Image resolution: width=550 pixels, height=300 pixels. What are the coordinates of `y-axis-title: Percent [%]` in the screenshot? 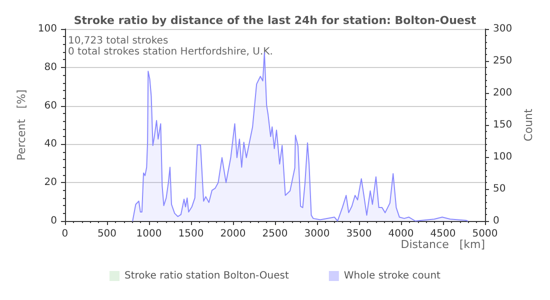 It's located at (21, 125).